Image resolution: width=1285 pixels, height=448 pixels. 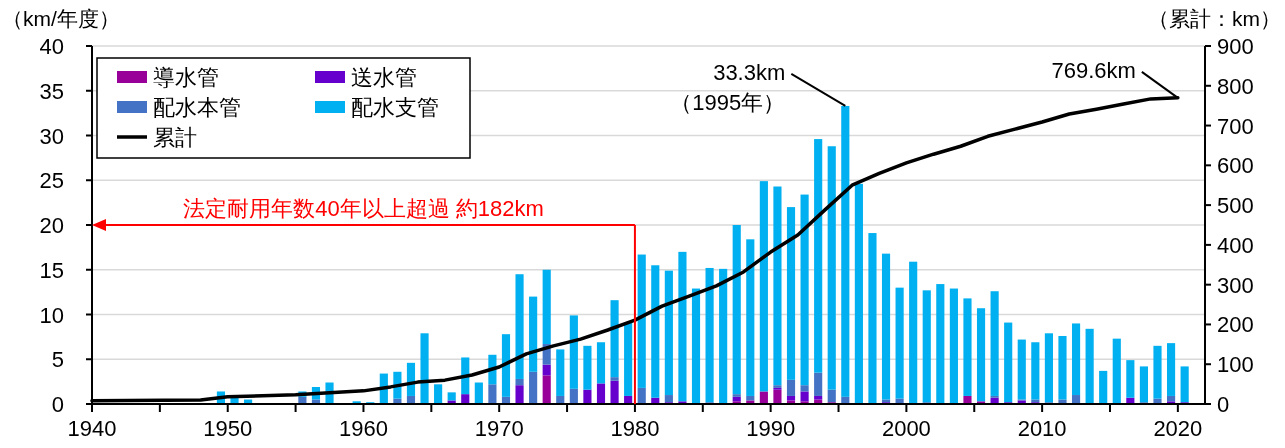 What do you see at coordinates (635, 428) in the screenshot?
I see `x-tick-label: 1980` at bounding box center [635, 428].